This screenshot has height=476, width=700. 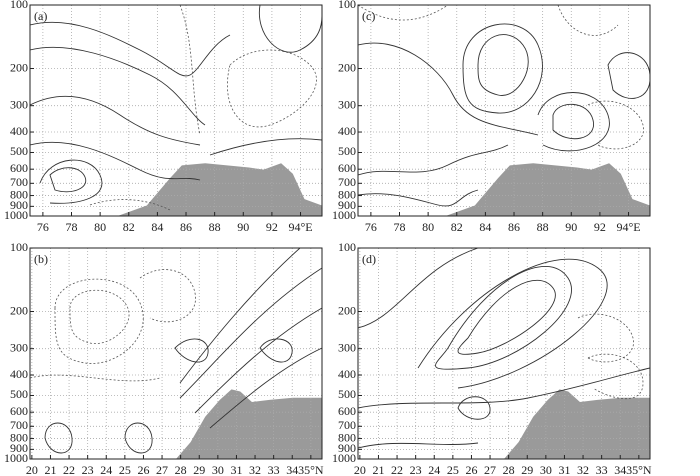 I want to click on panel-label: (c), so click(x=368, y=16).